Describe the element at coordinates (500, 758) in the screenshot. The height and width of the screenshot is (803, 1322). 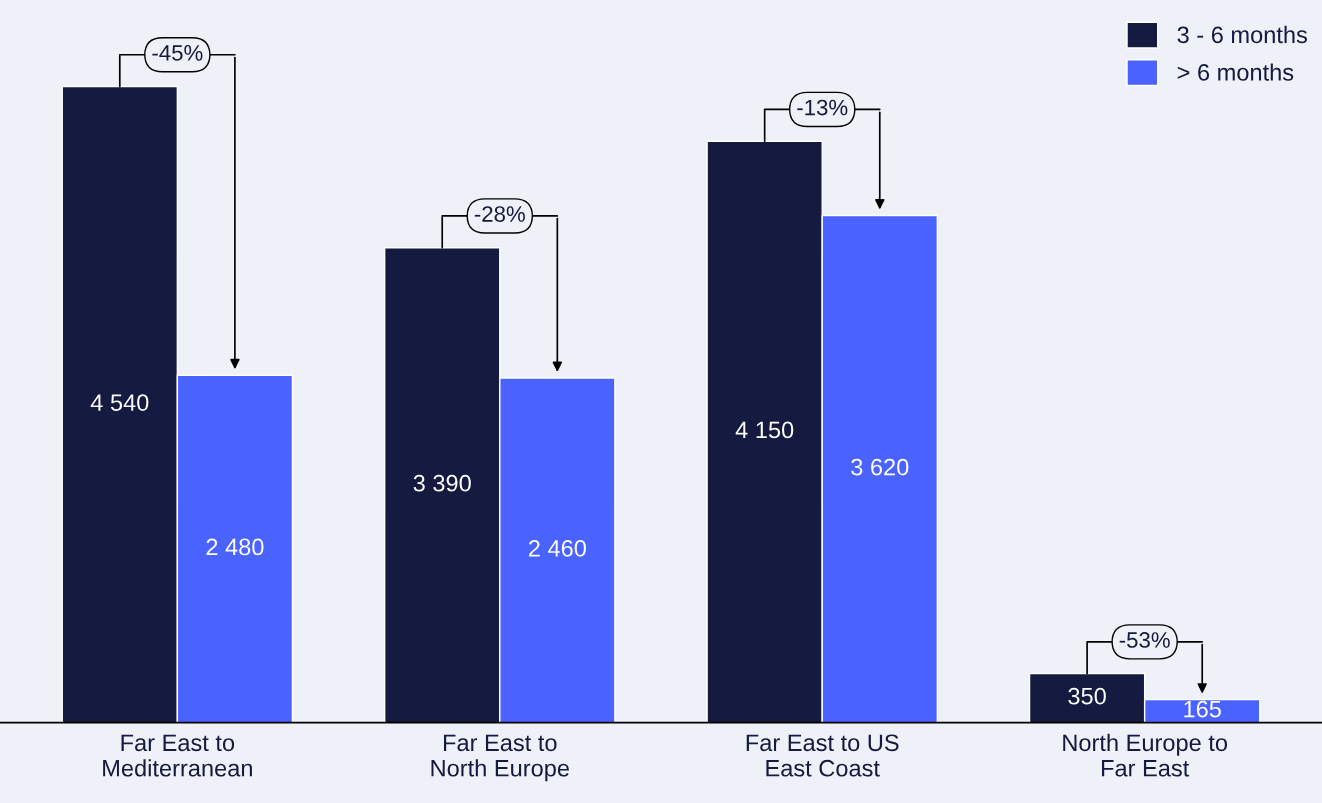
I see `x-tick-label: Far East to North Europe` at that location.